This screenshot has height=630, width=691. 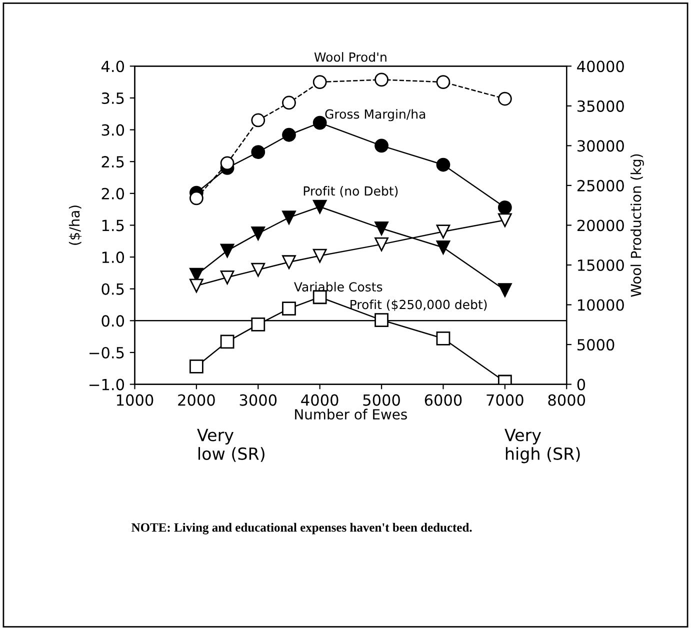 What do you see at coordinates (381, 400) in the screenshot?
I see `x-tick-label: 5000` at bounding box center [381, 400].